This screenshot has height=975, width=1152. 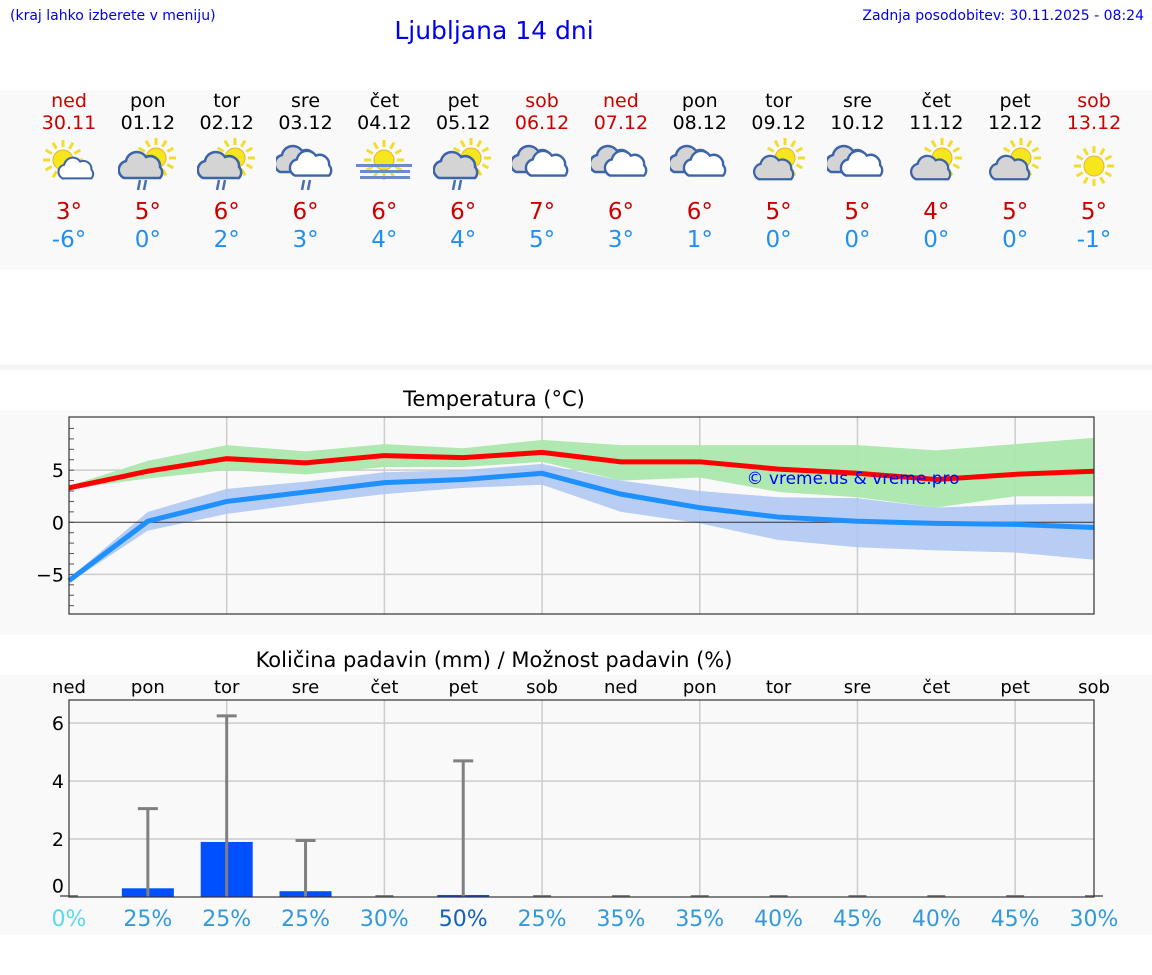 I want to click on day-date: 10.12, so click(x=857, y=123).